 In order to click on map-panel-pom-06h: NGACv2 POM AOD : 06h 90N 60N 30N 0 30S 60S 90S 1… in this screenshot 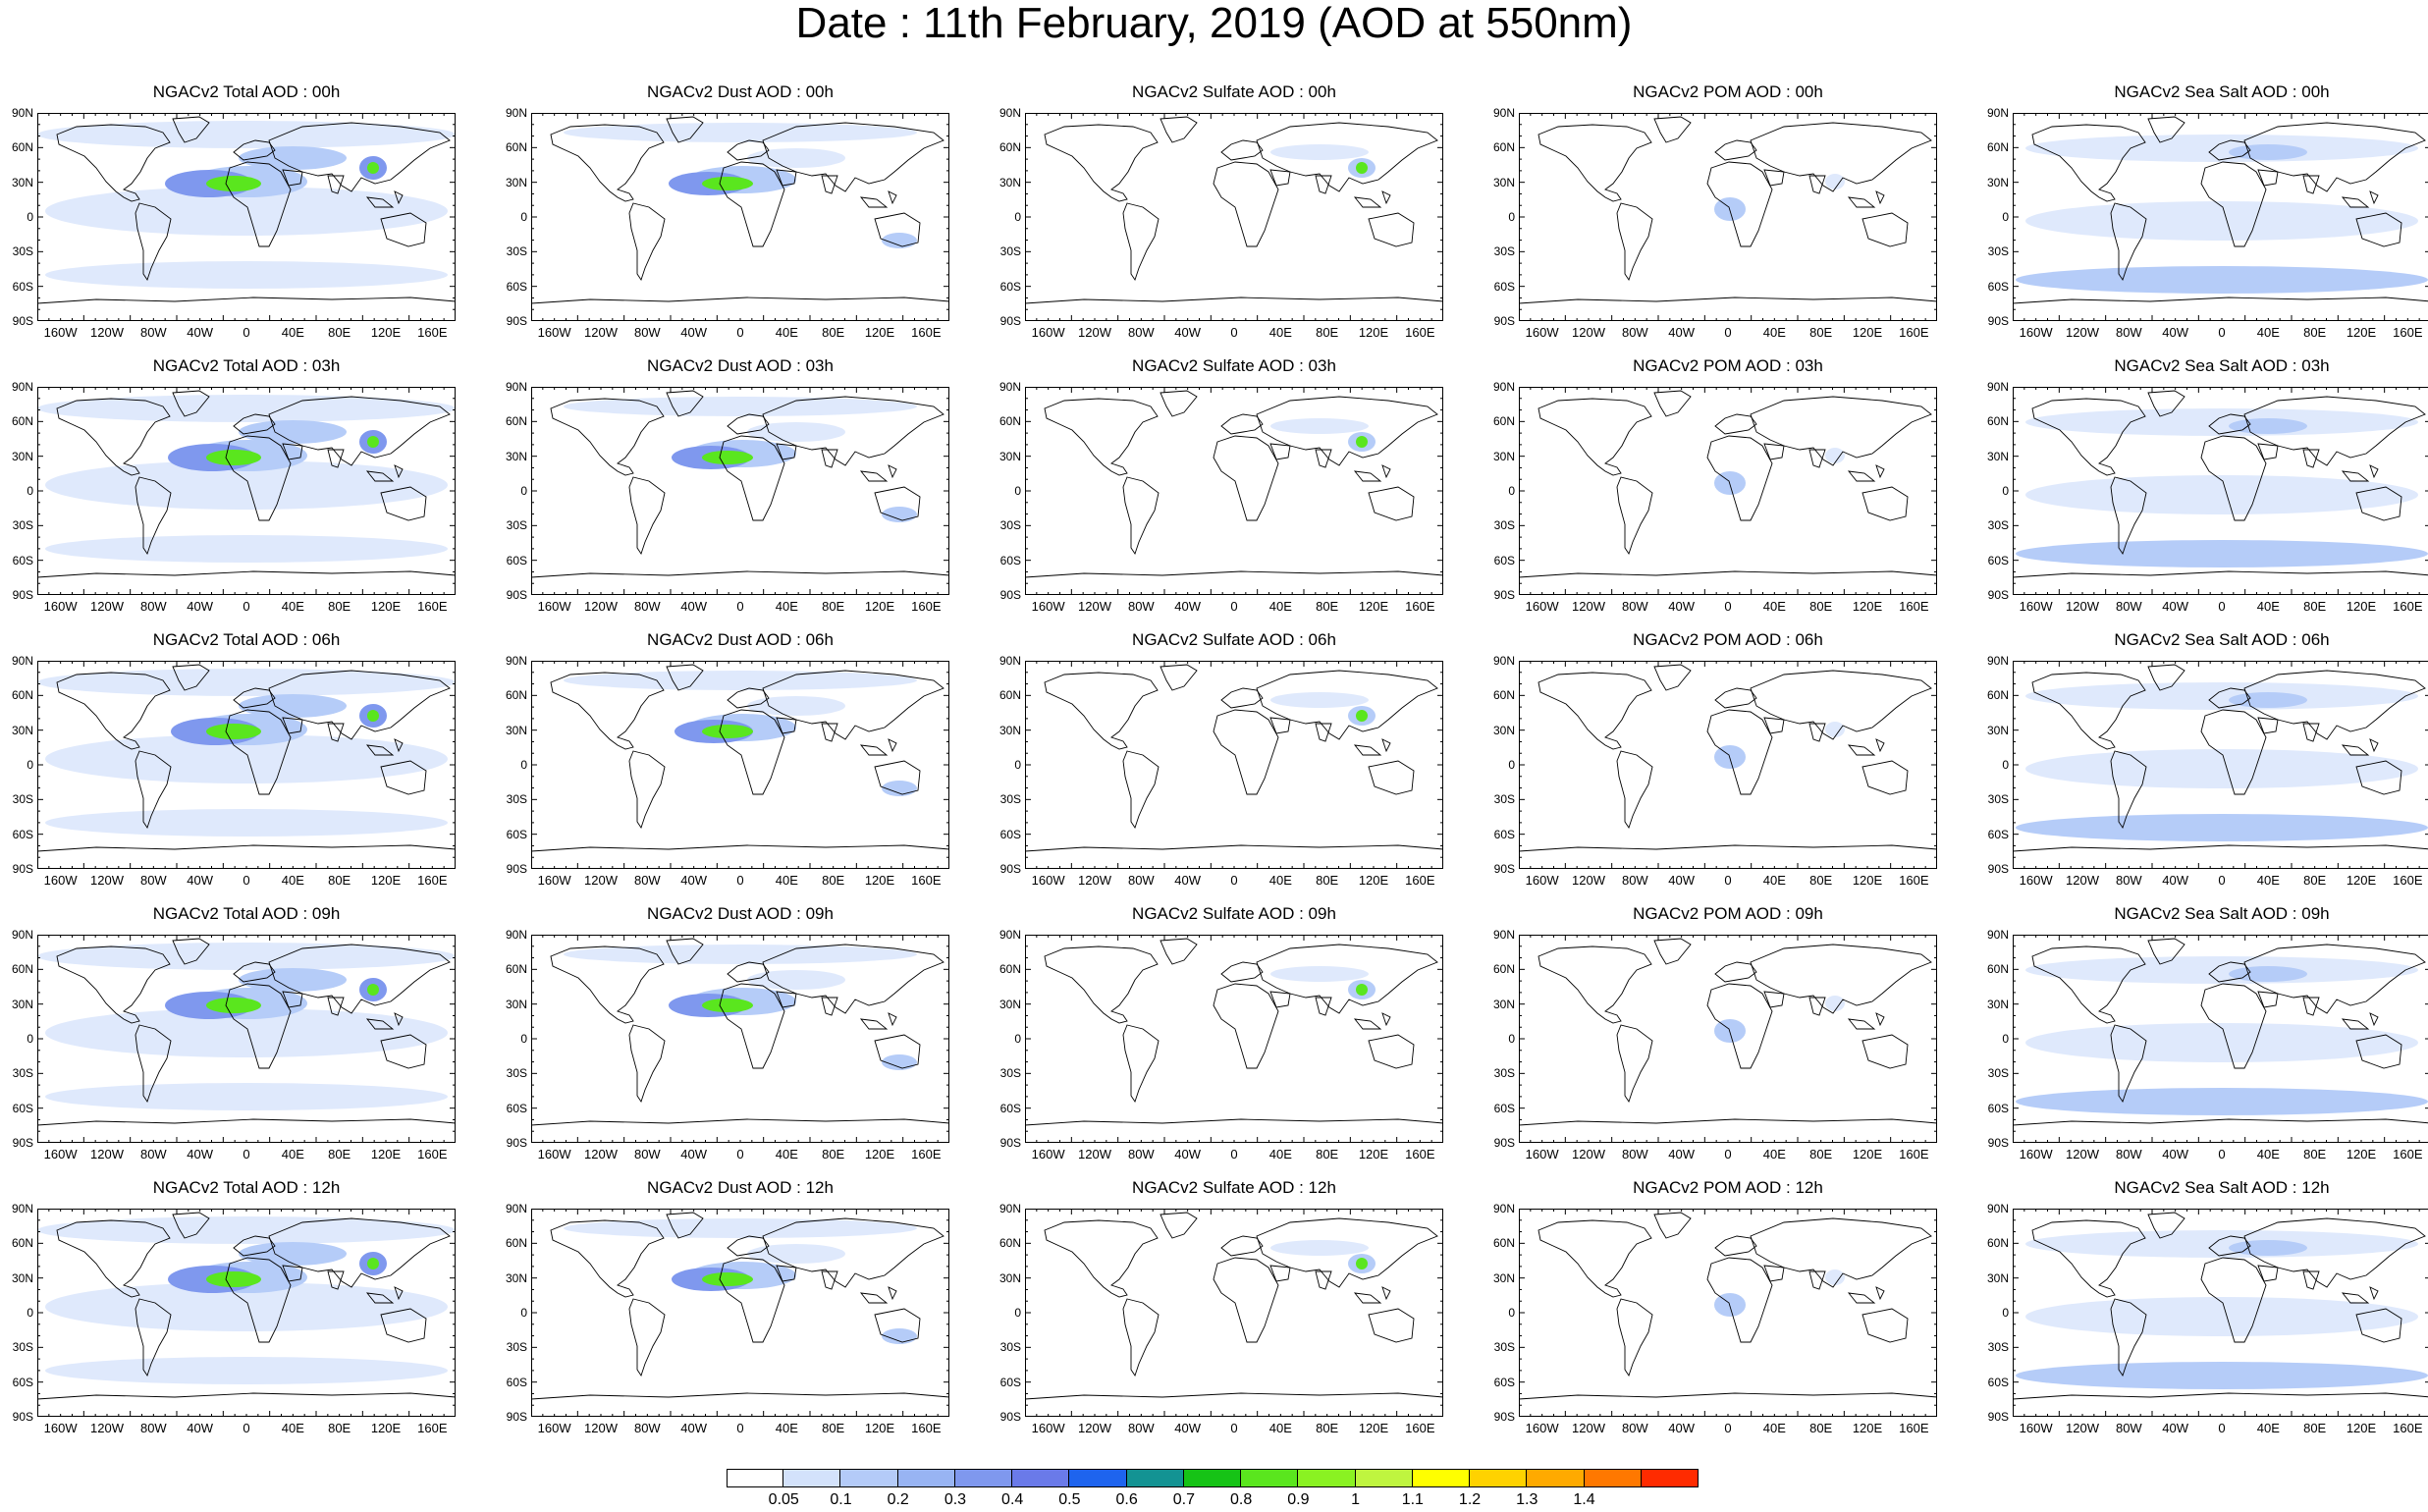, I will do `click(1712, 760)`.